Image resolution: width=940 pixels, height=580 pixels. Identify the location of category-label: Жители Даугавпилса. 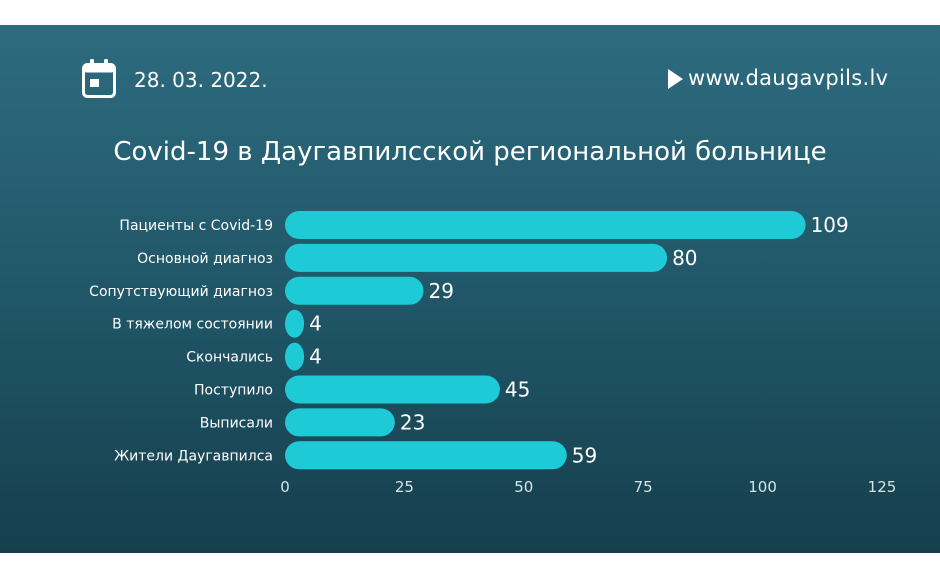
(193, 456).